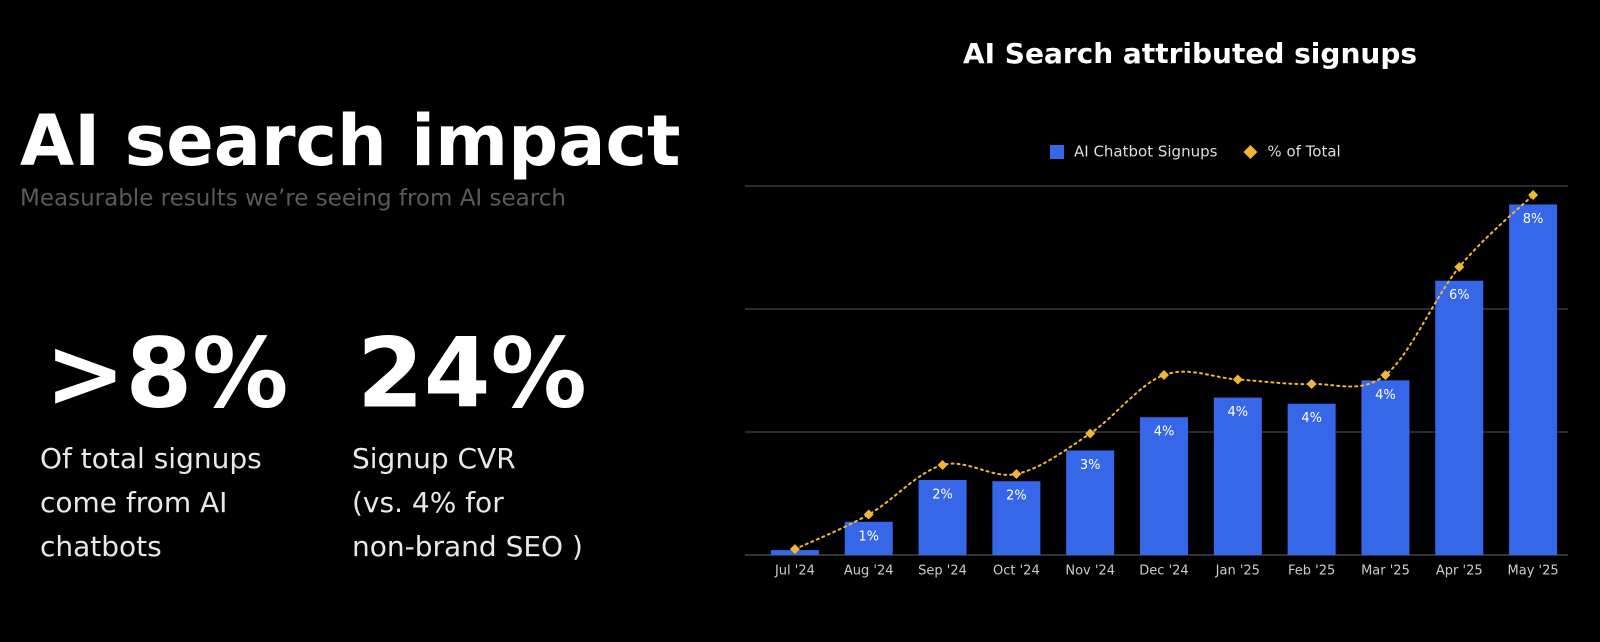  Describe the element at coordinates (1237, 571) in the screenshot. I see `x-tick-label: Jan '25` at that location.